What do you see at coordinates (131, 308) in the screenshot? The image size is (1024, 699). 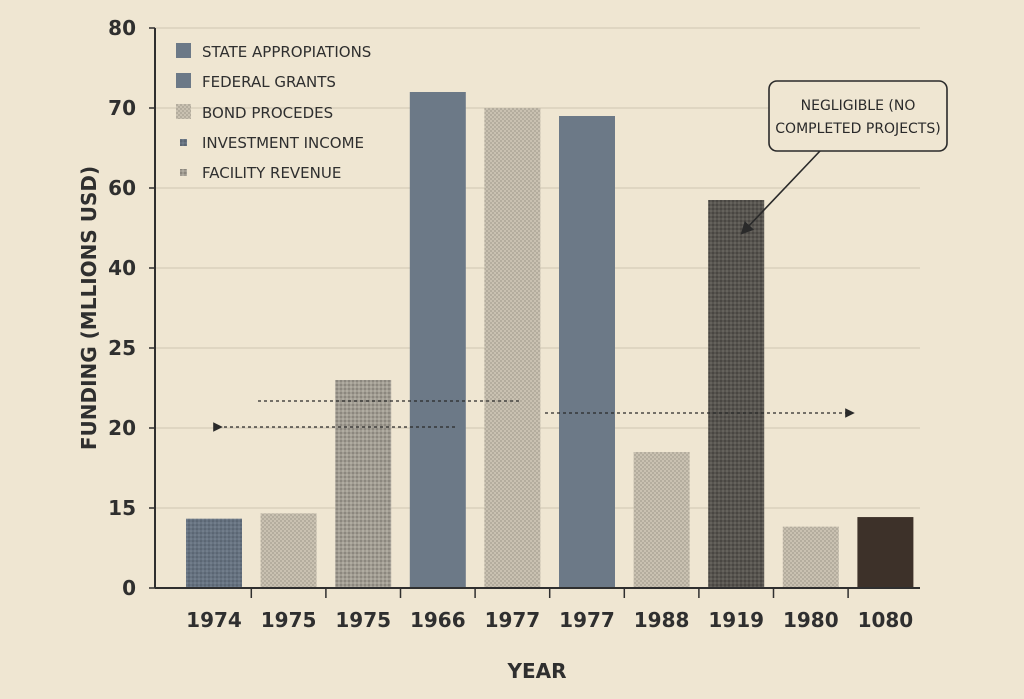 I see `y-axis-ticks: 0 15 20 25 40 60 70 80` at bounding box center [131, 308].